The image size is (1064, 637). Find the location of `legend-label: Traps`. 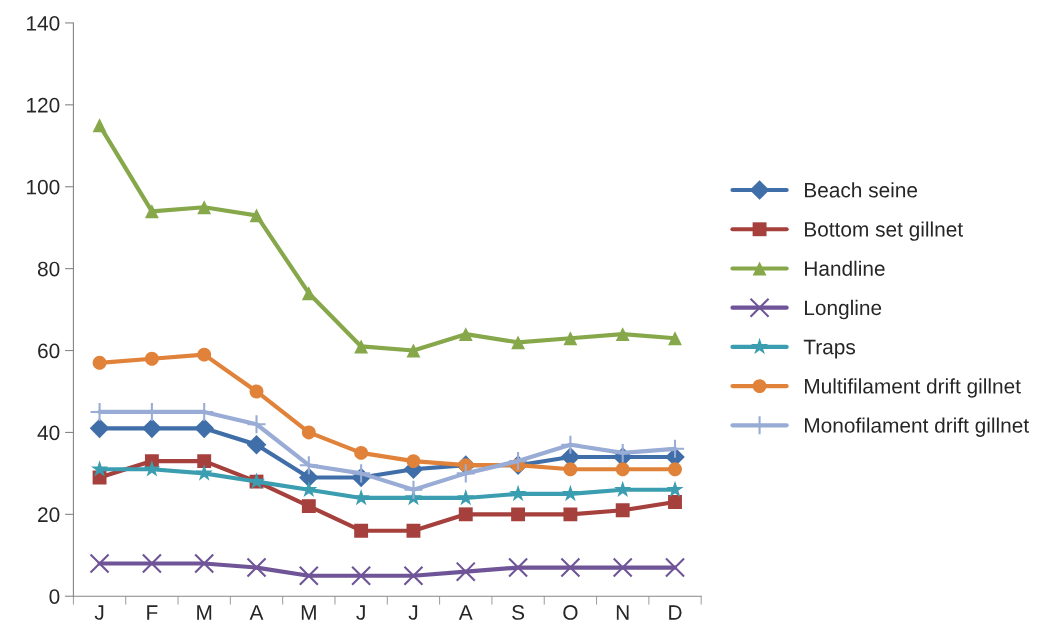

legend-label: Traps is located at coordinates (829, 349).